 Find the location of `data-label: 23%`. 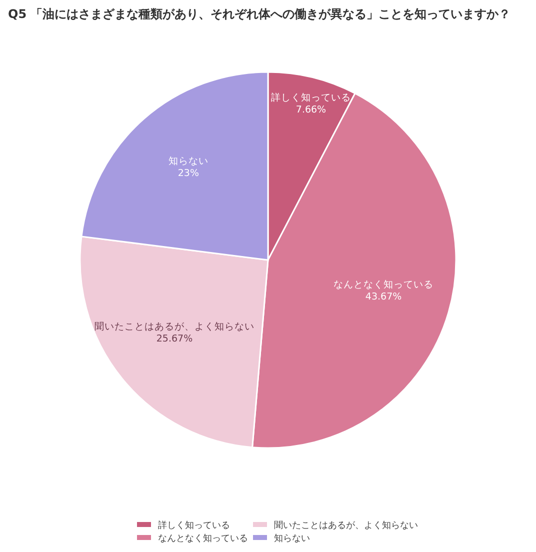

data-label: 23% is located at coordinates (188, 173).